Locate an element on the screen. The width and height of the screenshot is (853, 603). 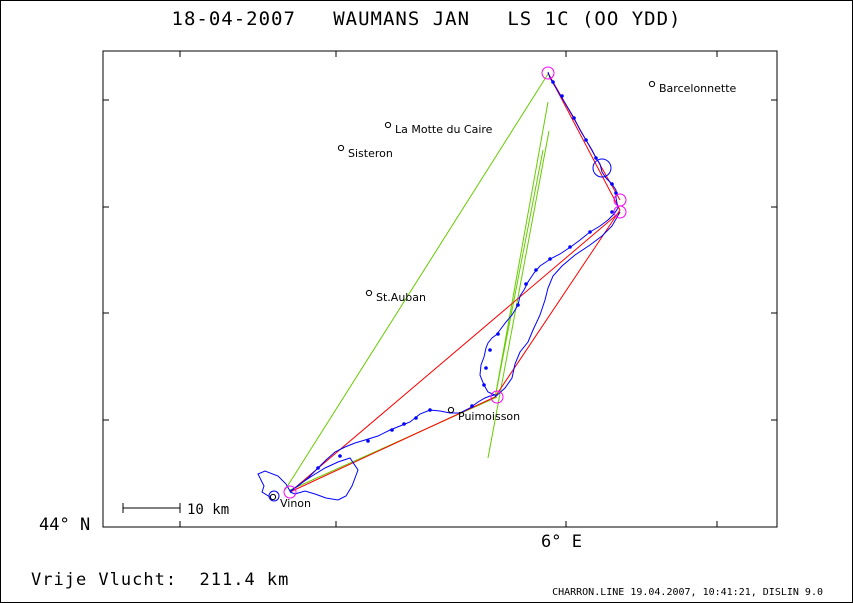
scale-bar-label: 10 km is located at coordinates (208, 510).